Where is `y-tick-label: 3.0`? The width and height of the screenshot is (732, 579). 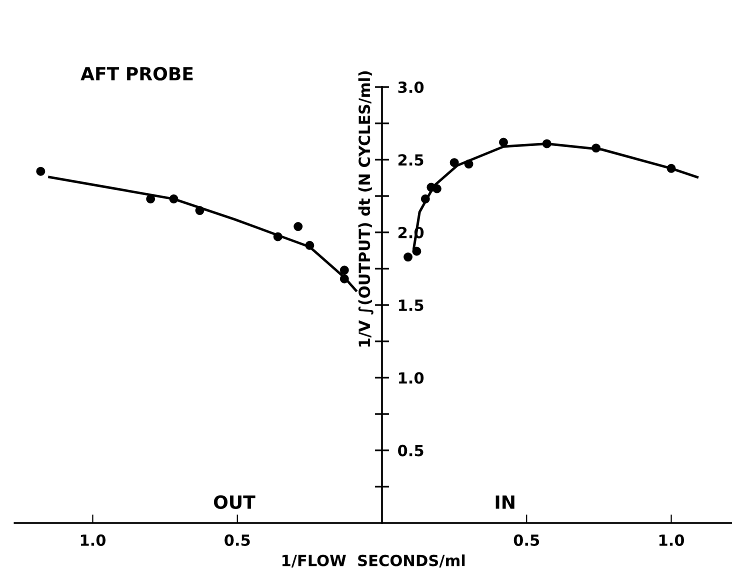 y-tick-label: 3.0 is located at coordinates (411, 87).